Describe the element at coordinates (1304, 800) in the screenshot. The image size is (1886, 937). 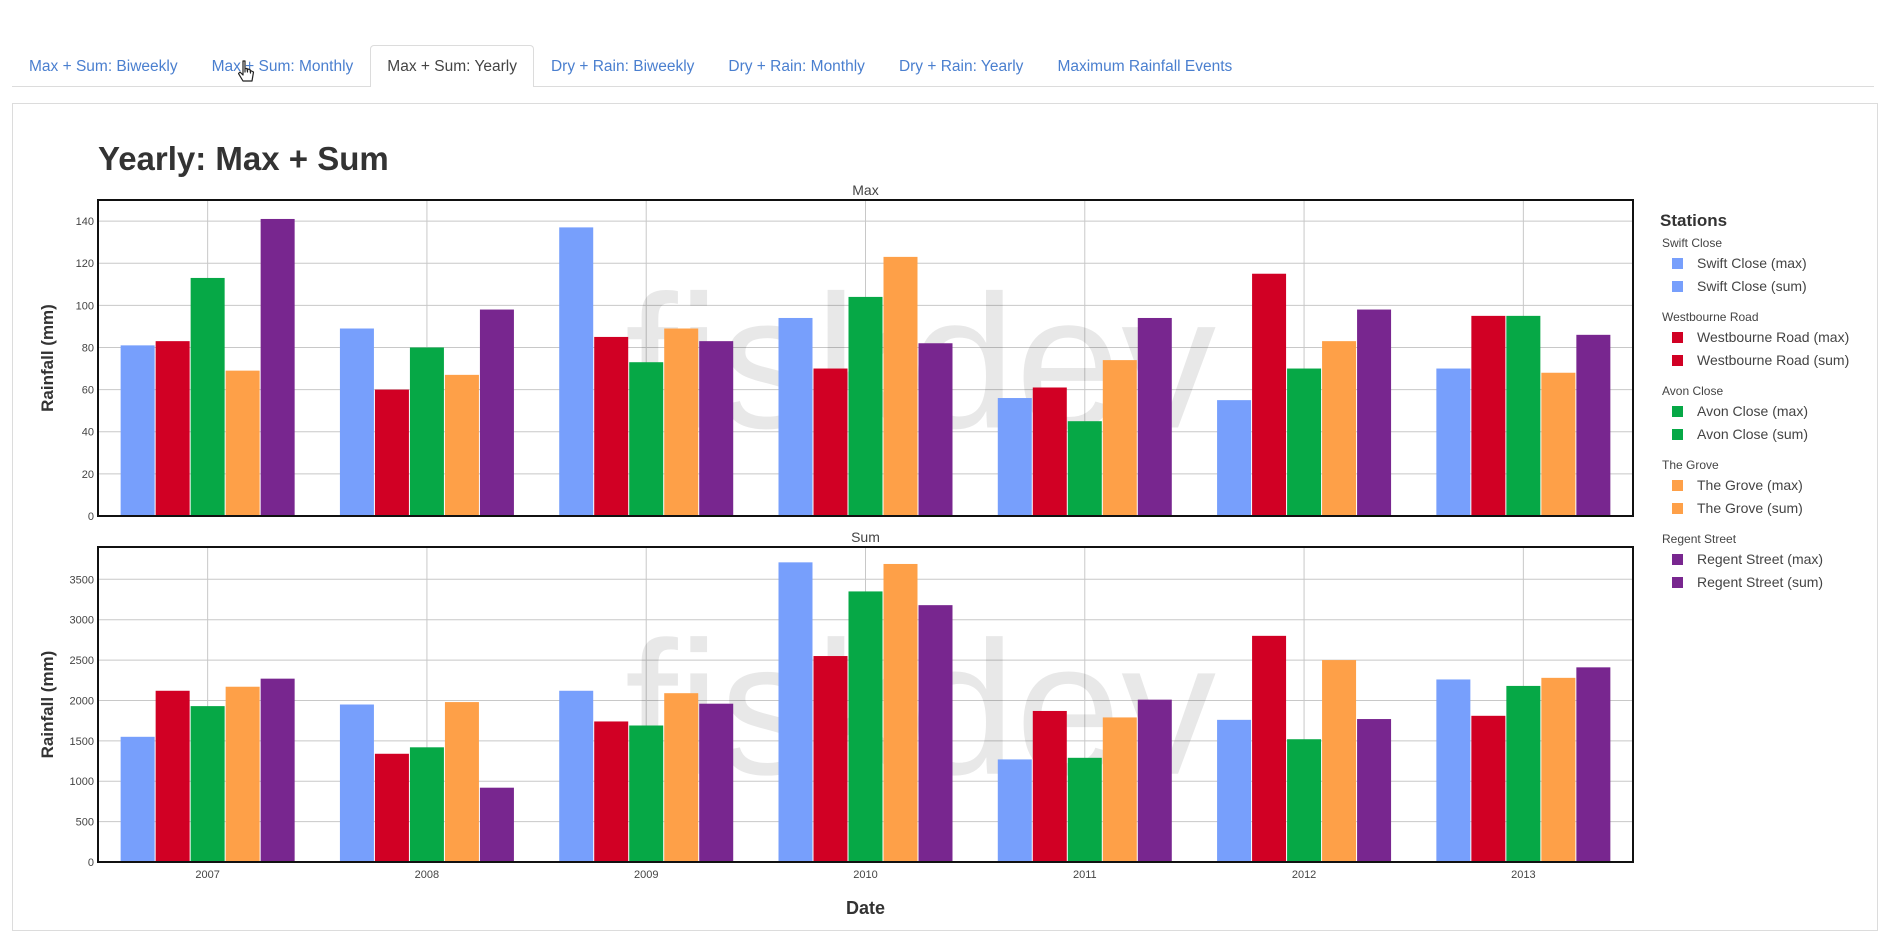
I see `bar-avon-close-sum-2012` at that location.